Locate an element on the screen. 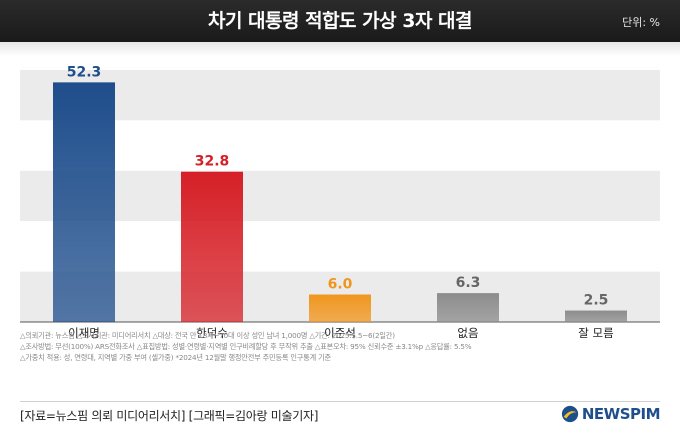  category-label: 이재명 is located at coordinates (84, 333).